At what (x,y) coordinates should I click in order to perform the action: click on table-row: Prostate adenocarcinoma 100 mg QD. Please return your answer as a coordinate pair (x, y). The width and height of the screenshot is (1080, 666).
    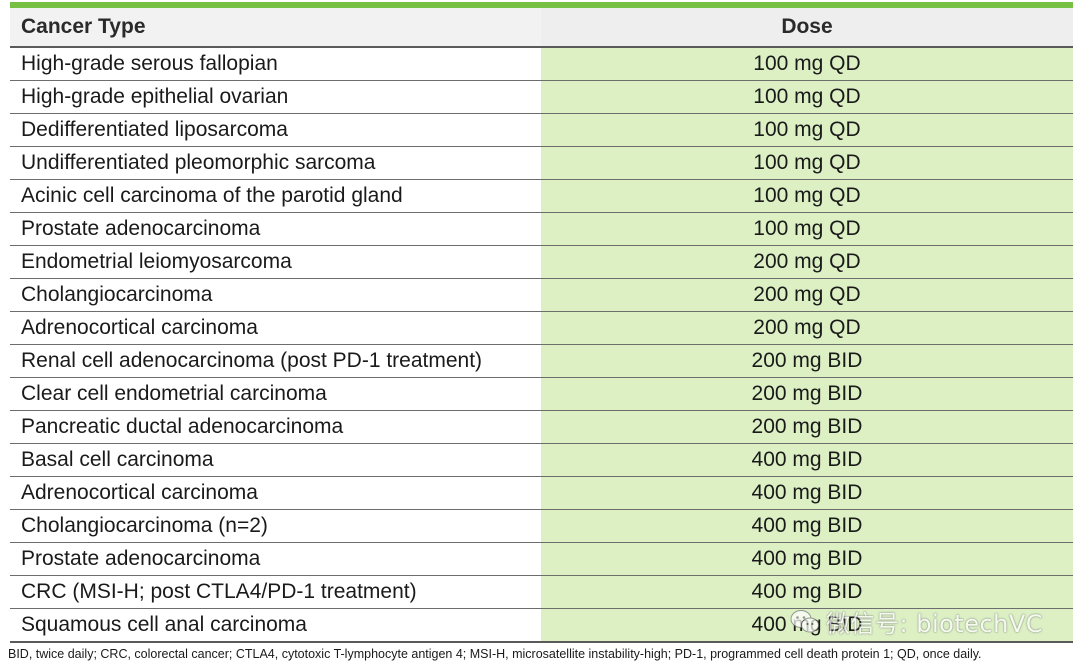
    Looking at the image, I should click on (541, 229).